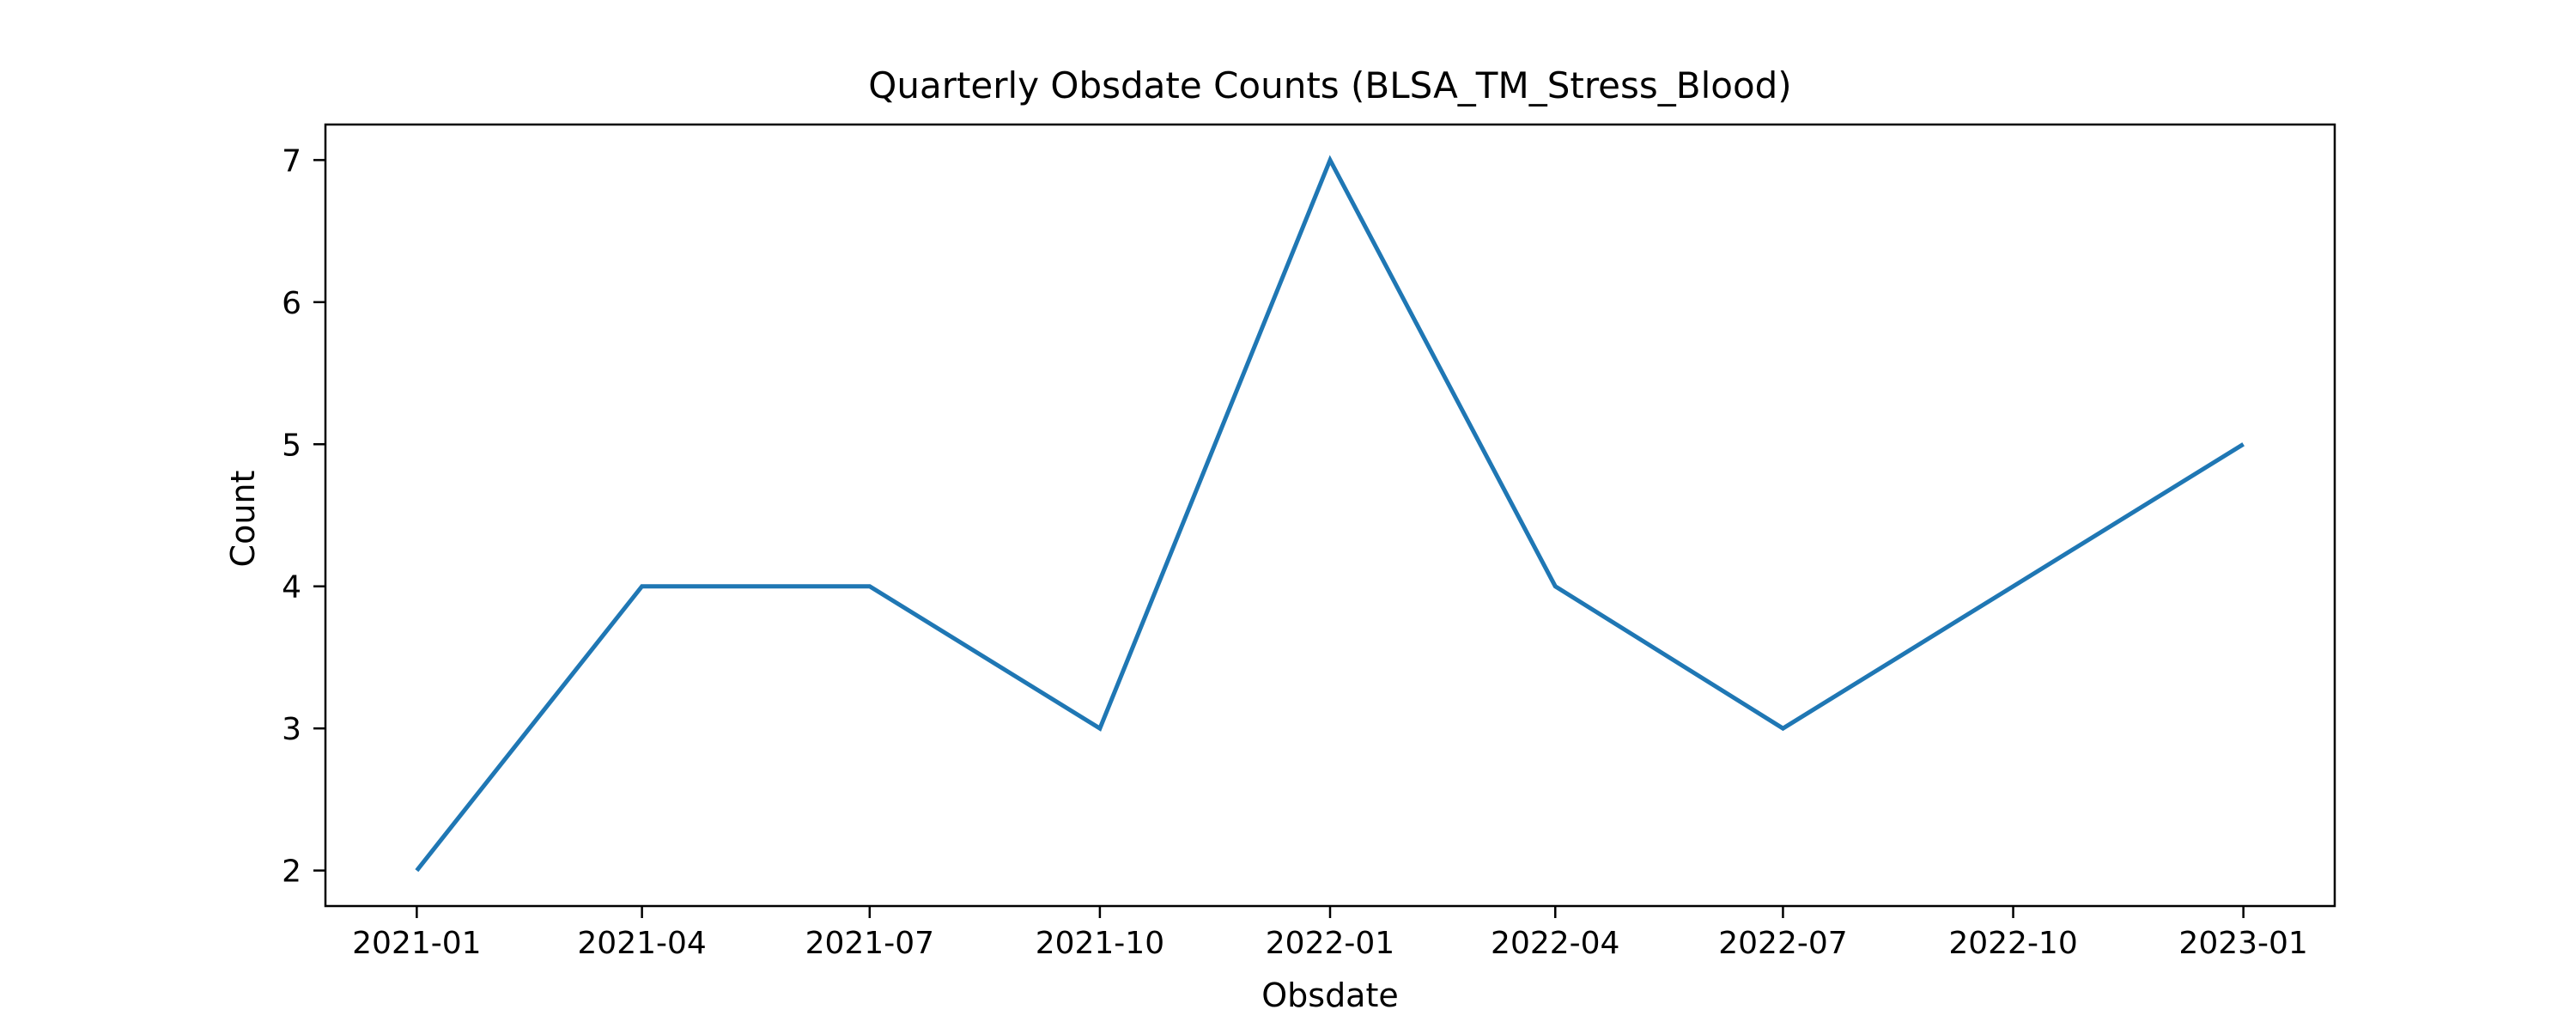 The width and height of the screenshot is (2576, 1034). What do you see at coordinates (1330, 995) in the screenshot?
I see `x-axis-label: Obsdate` at bounding box center [1330, 995].